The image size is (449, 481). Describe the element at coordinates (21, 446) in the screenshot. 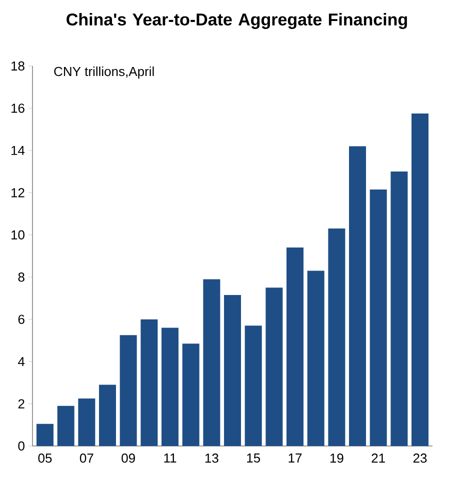

I see `y-tick-label: 0` at that location.